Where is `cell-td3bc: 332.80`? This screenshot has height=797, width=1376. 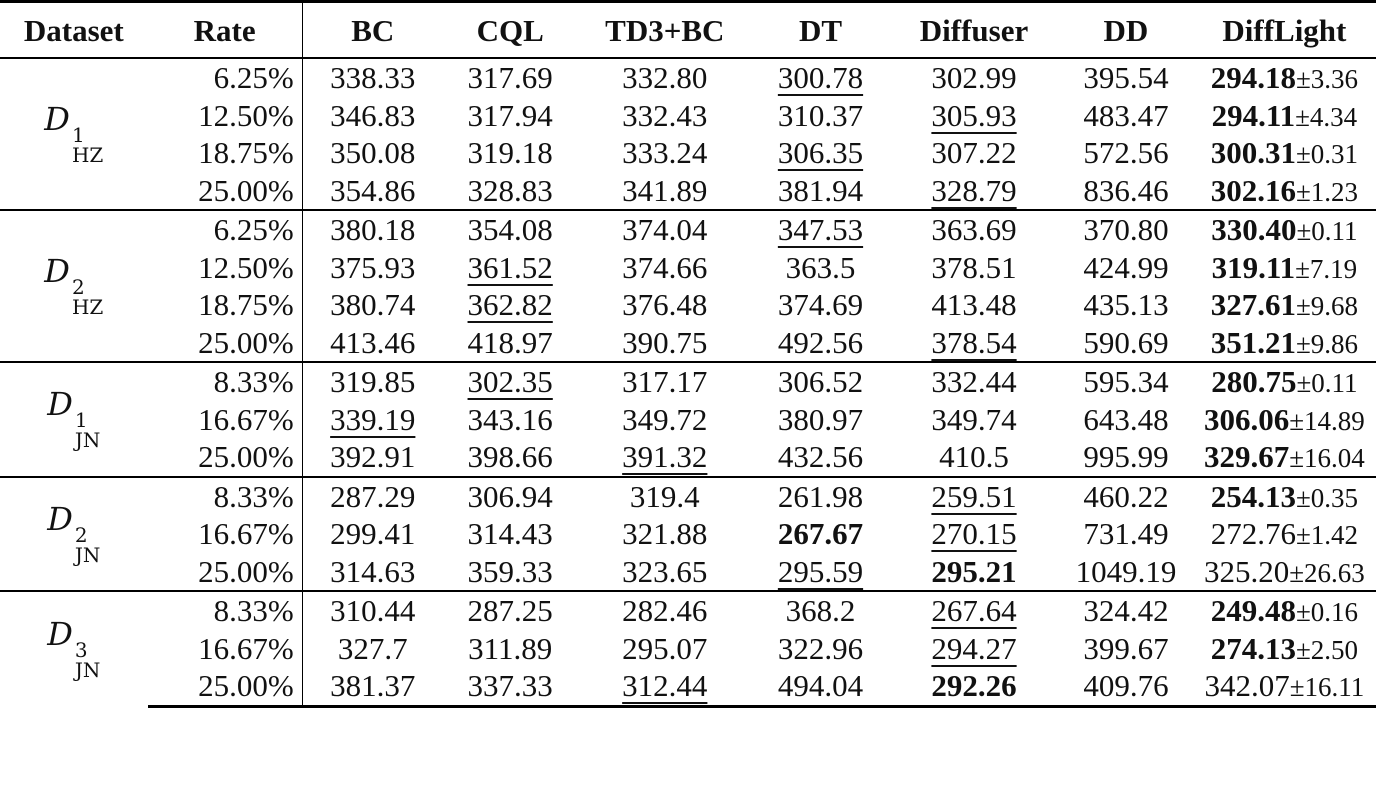
cell-td3bc: 332.80 is located at coordinates (665, 77).